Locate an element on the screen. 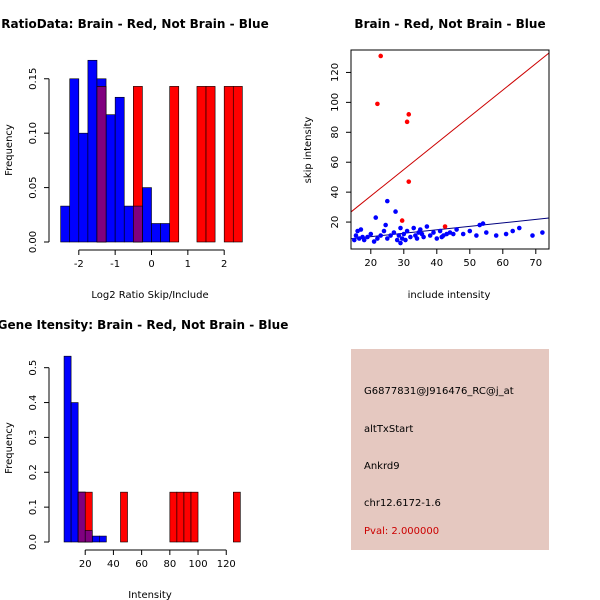 Image resolution: width=600 pixels, height=600 pixels. x-tick-label: -1 is located at coordinates (115, 264).